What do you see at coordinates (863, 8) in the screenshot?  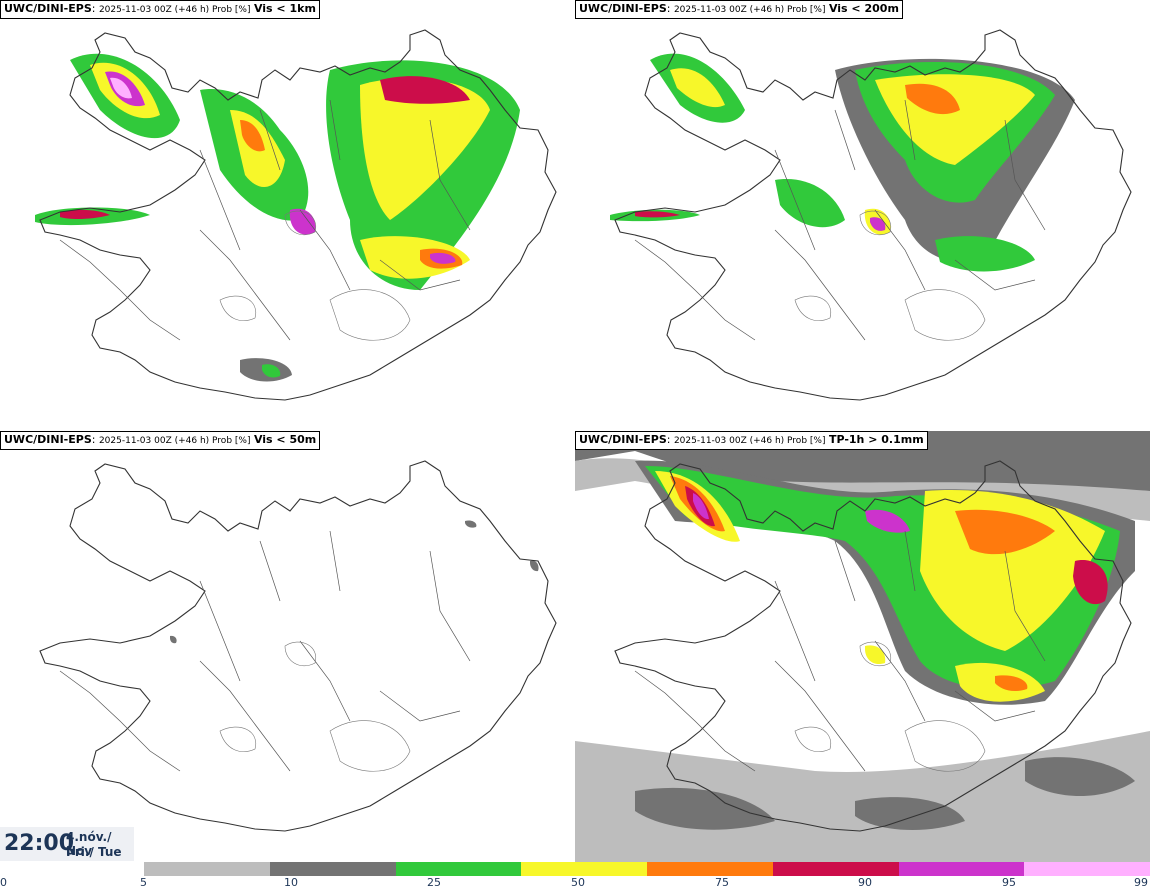 I see `param-label: Vis < 200m` at bounding box center [863, 8].